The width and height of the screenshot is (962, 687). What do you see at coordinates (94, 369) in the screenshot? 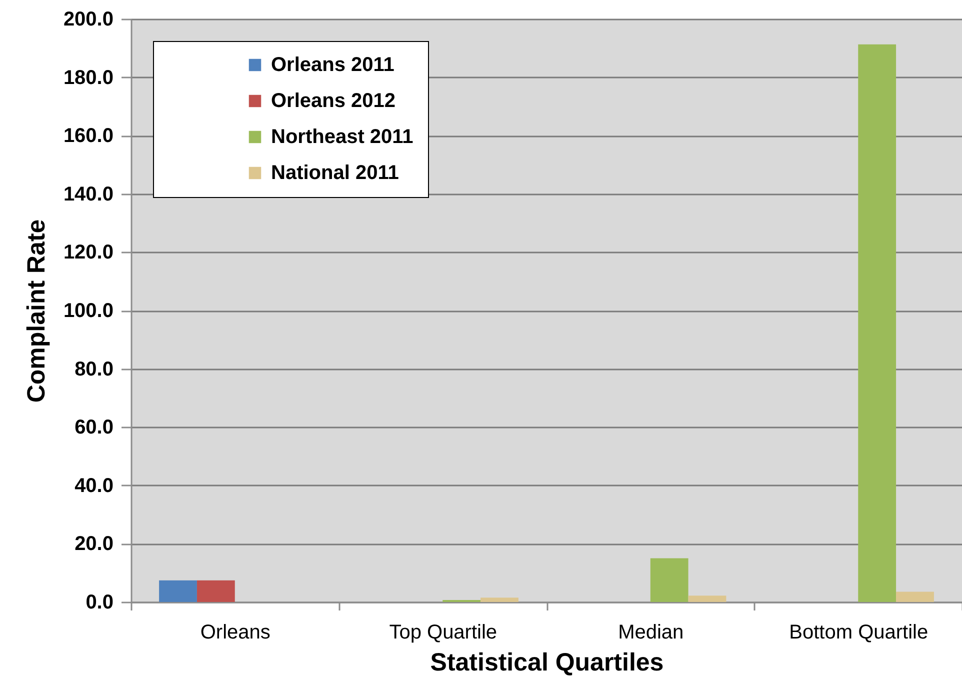
I see `y-tick-label: 80.0` at bounding box center [94, 369].